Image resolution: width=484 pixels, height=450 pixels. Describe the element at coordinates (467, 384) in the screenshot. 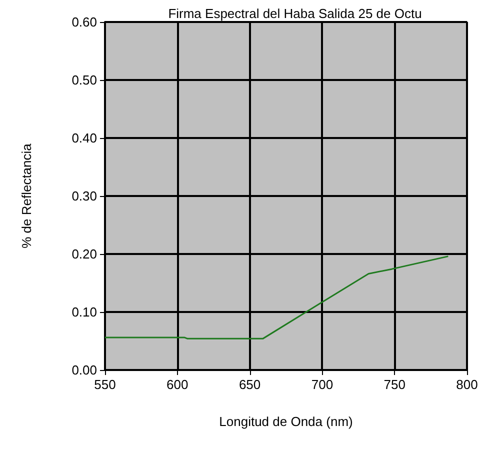

I see `x-tick-label: 800` at that location.